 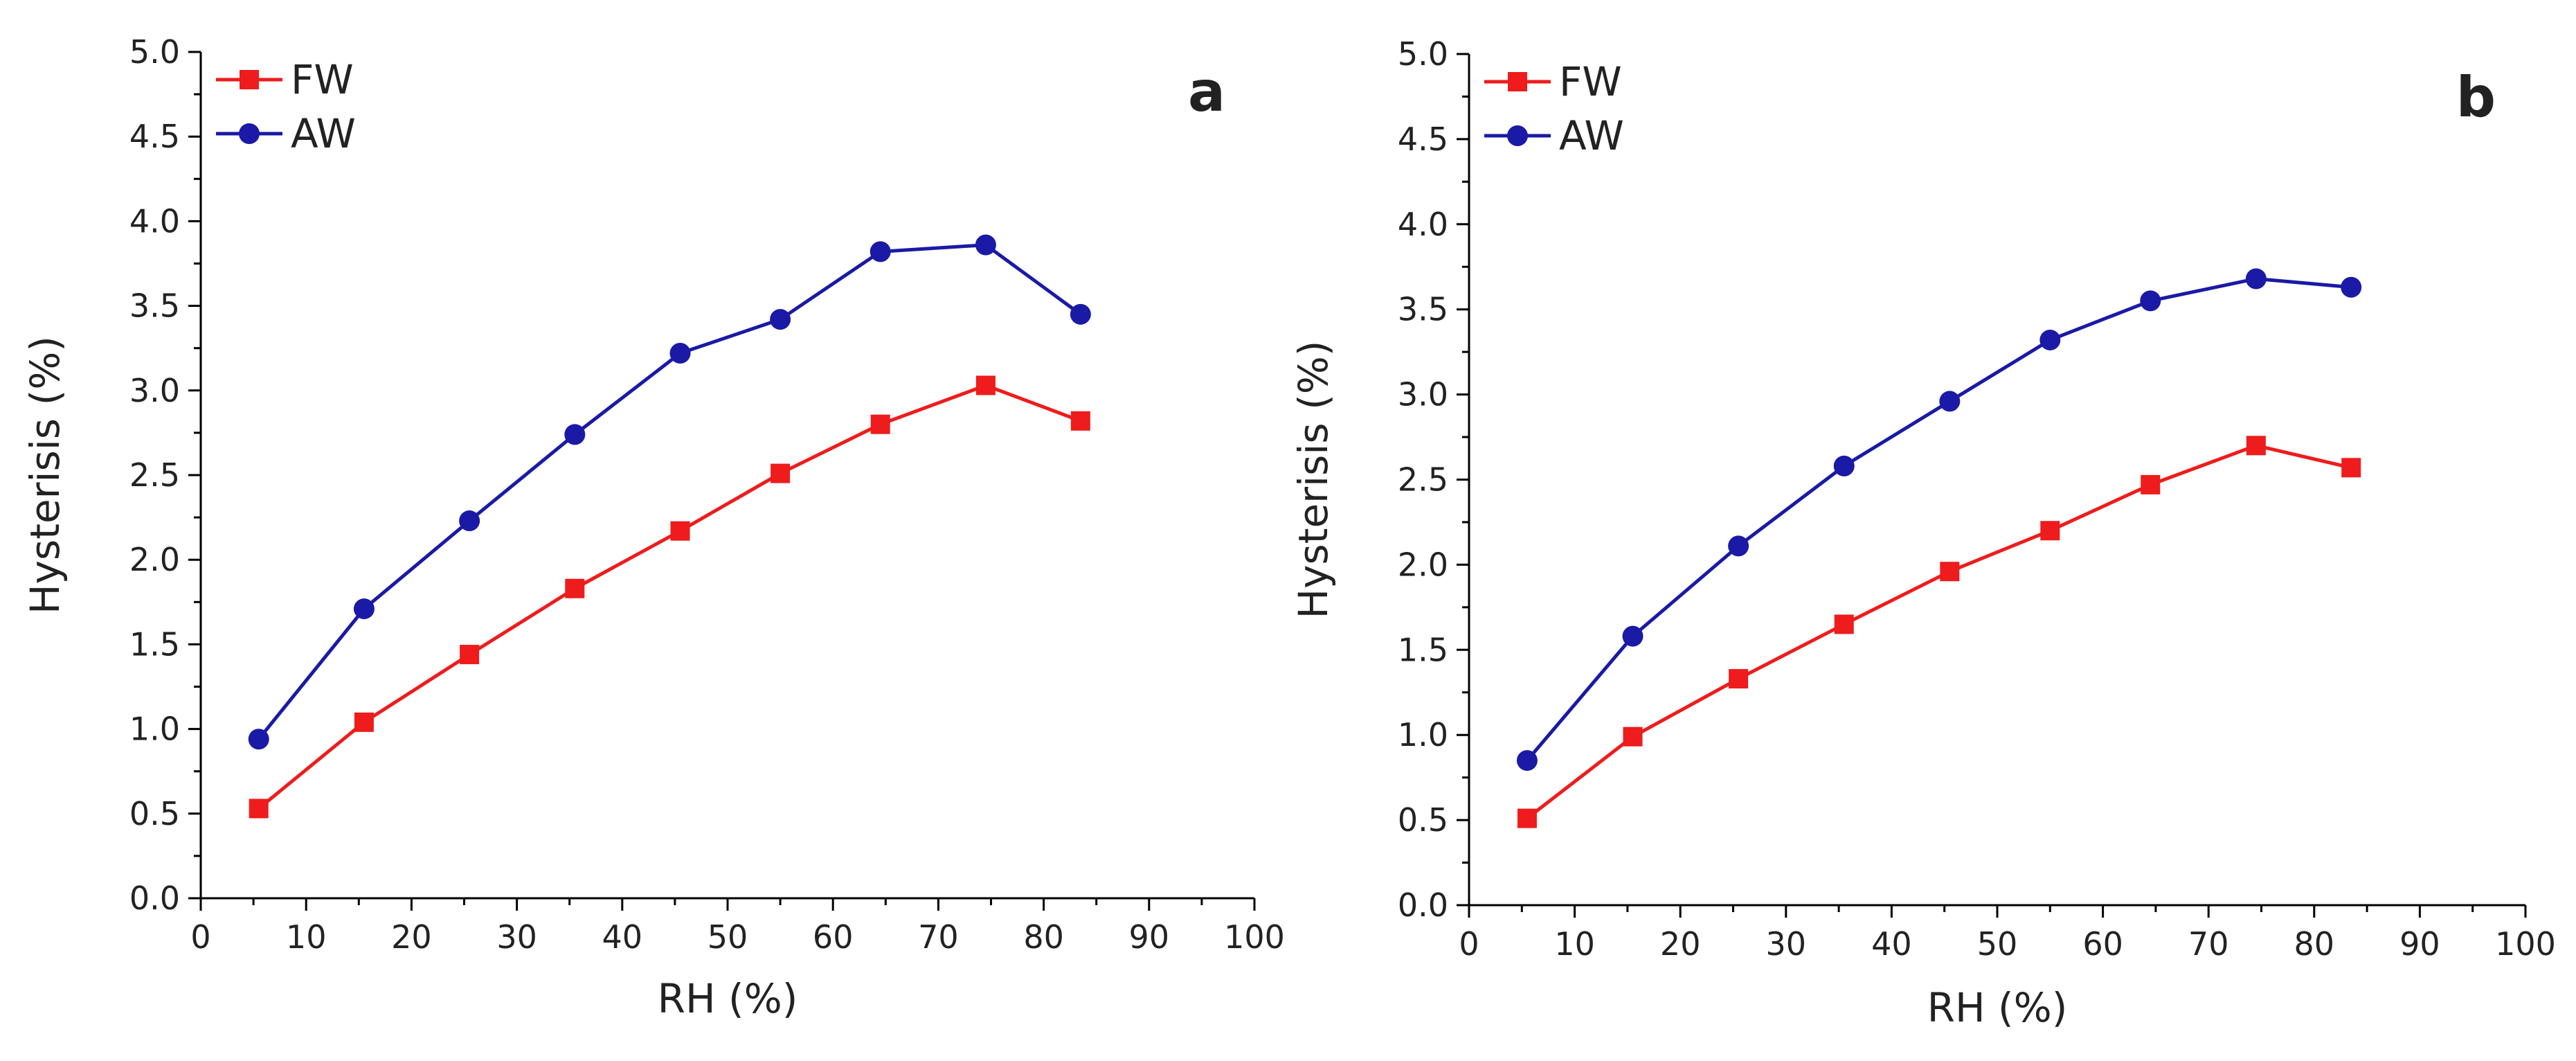 I want to click on y-tick-label: 0.0, so click(x=154, y=898).